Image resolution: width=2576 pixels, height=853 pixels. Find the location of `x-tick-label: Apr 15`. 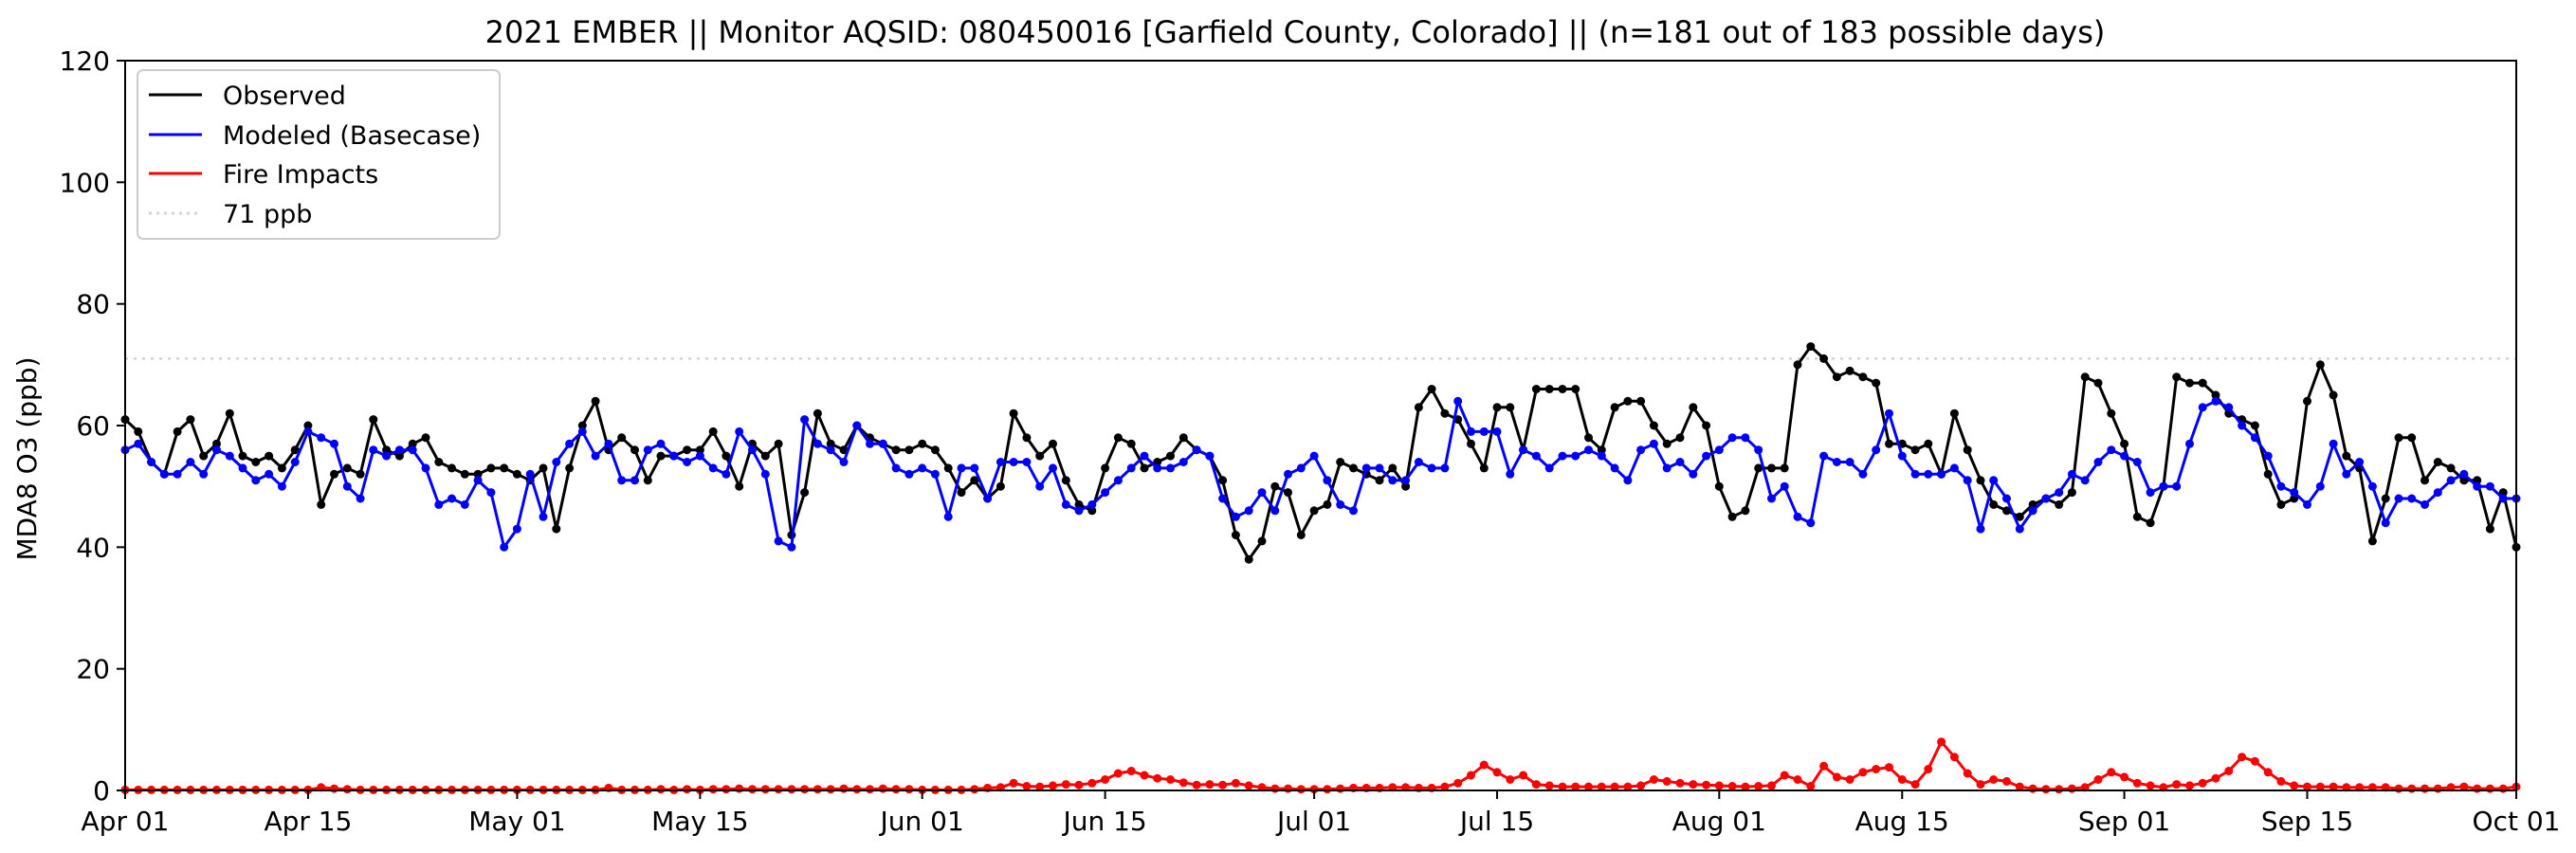

x-tick-label: Apr 15 is located at coordinates (308, 821).